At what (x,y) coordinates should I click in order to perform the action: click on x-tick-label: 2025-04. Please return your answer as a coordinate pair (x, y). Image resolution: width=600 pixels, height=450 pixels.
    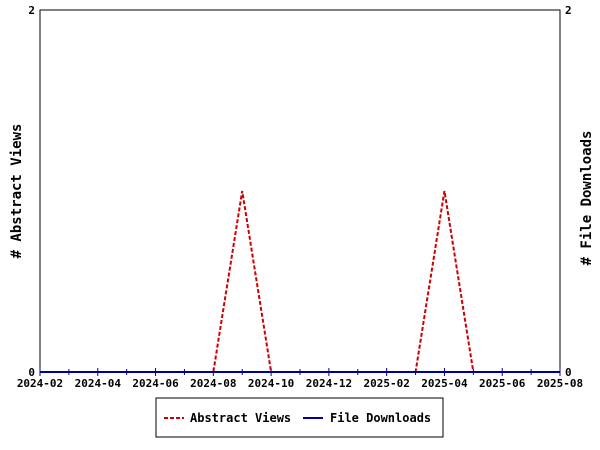
    Looking at the image, I should click on (444, 383).